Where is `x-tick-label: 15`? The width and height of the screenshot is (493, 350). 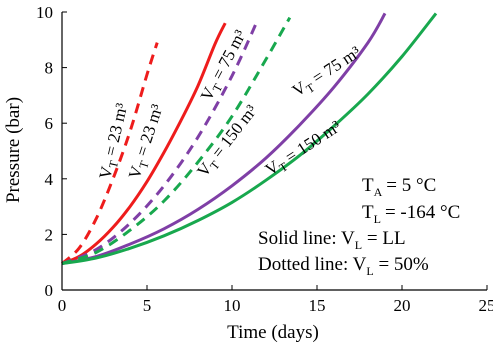
x-tick-label: 15 is located at coordinates (317, 305).